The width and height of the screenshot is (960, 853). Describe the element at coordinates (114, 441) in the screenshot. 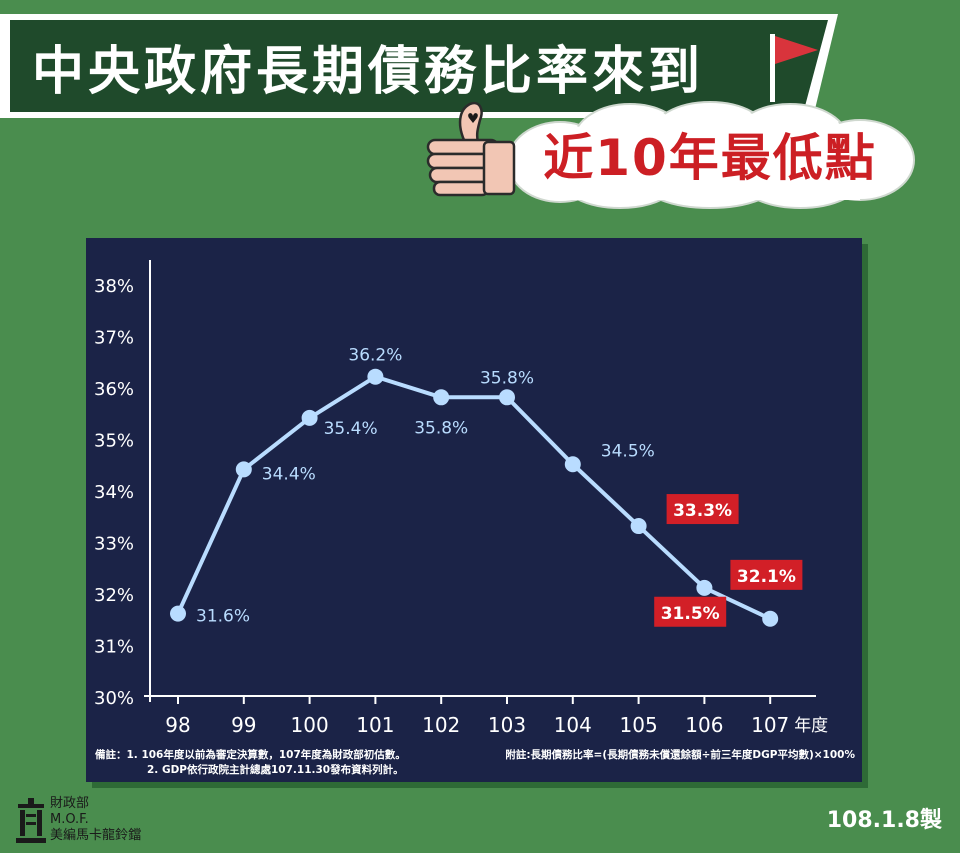

I see `y-tick-label: 35%` at that location.